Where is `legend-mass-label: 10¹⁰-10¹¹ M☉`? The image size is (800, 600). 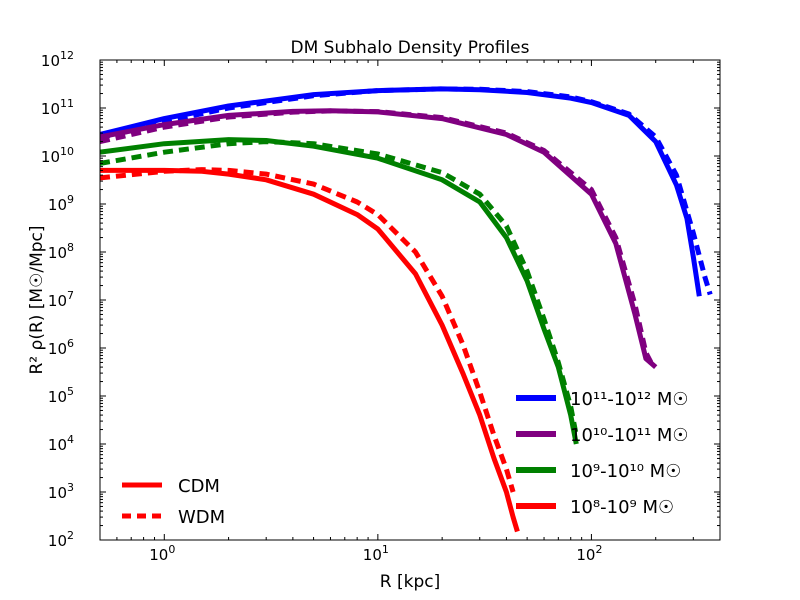
legend-mass-label: 10¹⁰-10¹¹ M☉ is located at coordinates (629, 435).